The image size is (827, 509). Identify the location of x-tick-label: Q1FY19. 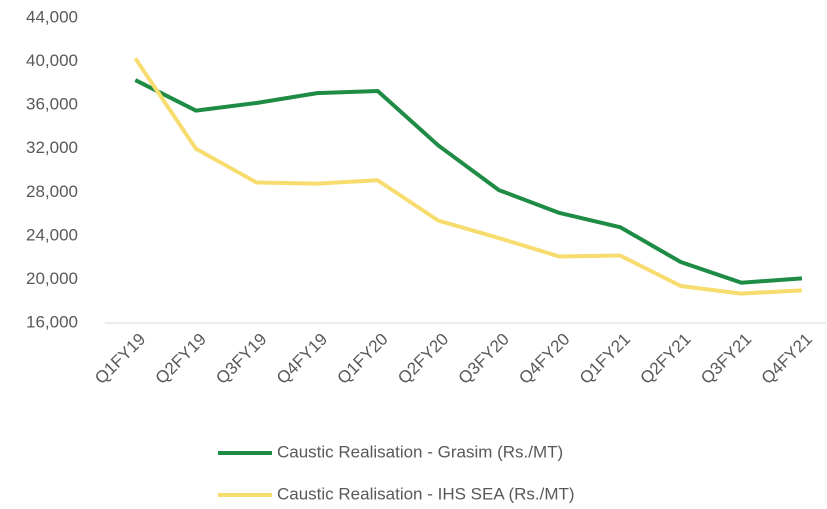
(120, 359).